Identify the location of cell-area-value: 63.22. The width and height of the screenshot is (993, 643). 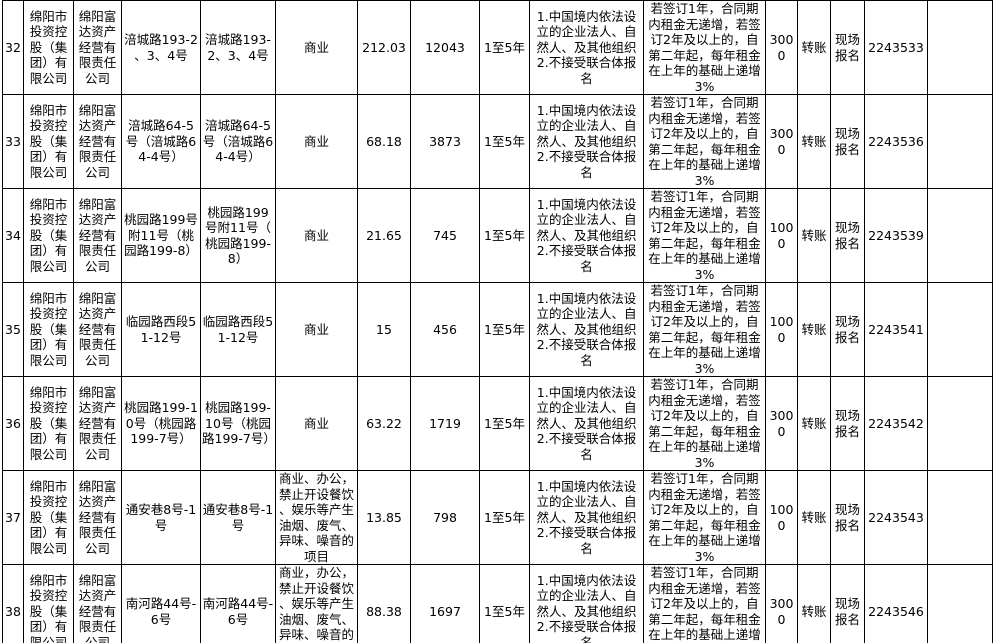
(384, 423).